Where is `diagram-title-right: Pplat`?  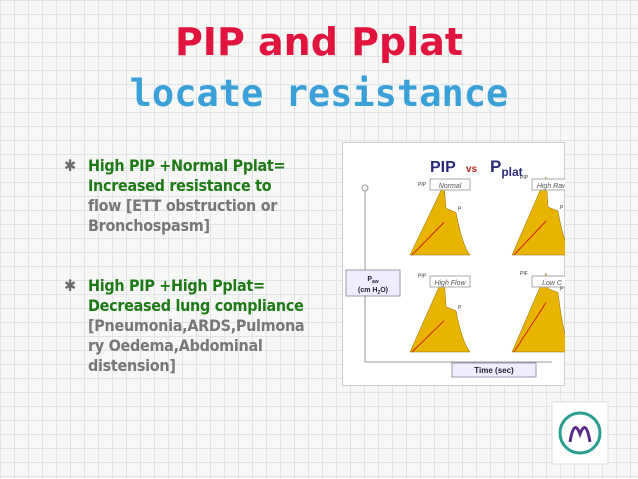 diagram-title-right: Pplat is located at coordinates (506, 168).